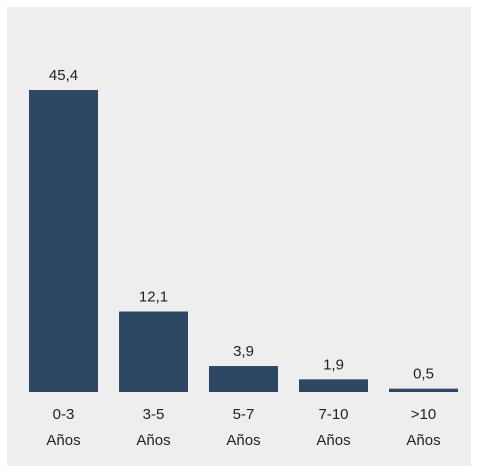  Describe the element at coordinates (423, 414) in the screenshot. I see `x-tick-label-4-line-0: >10` at that location.